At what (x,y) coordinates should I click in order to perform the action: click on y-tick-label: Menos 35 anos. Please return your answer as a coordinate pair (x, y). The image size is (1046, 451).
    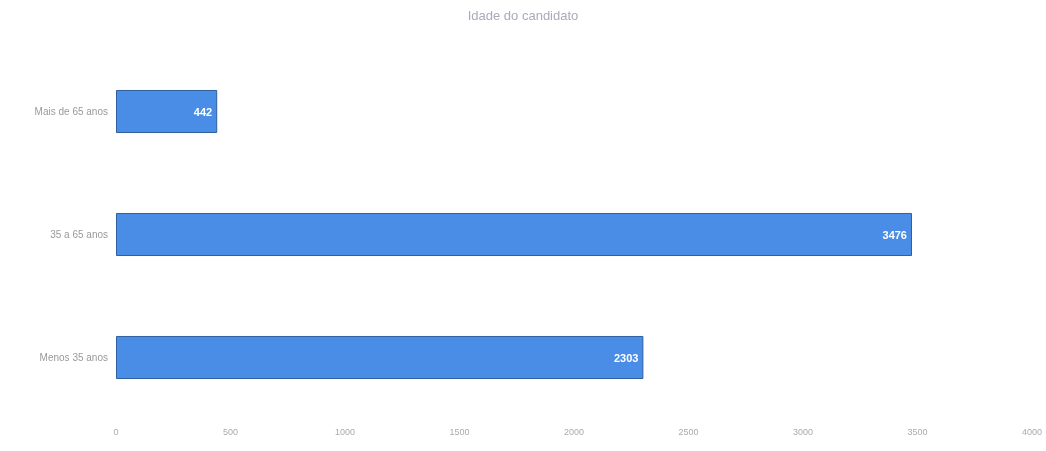
    Looking at the image, I should click on (73, 357).